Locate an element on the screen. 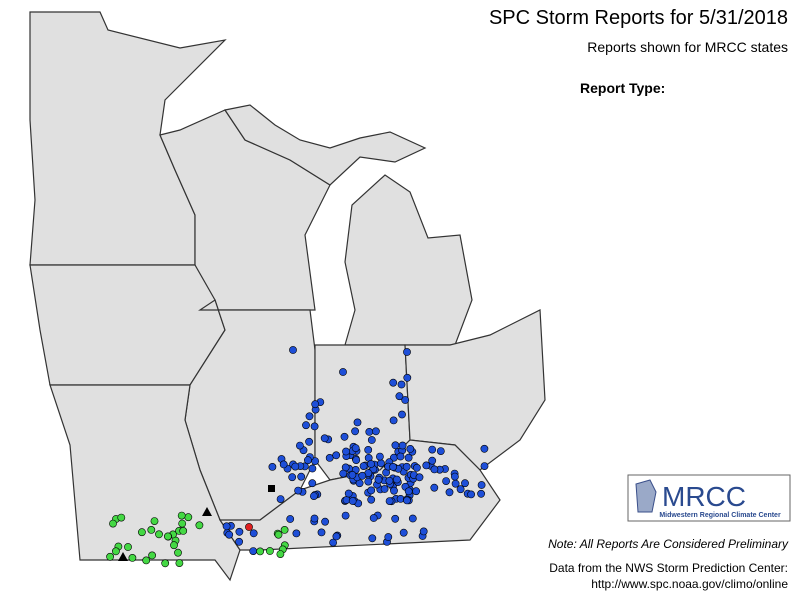 This screenshot has width=800, height=600. tornado-report is located at coordinates (249, 527).